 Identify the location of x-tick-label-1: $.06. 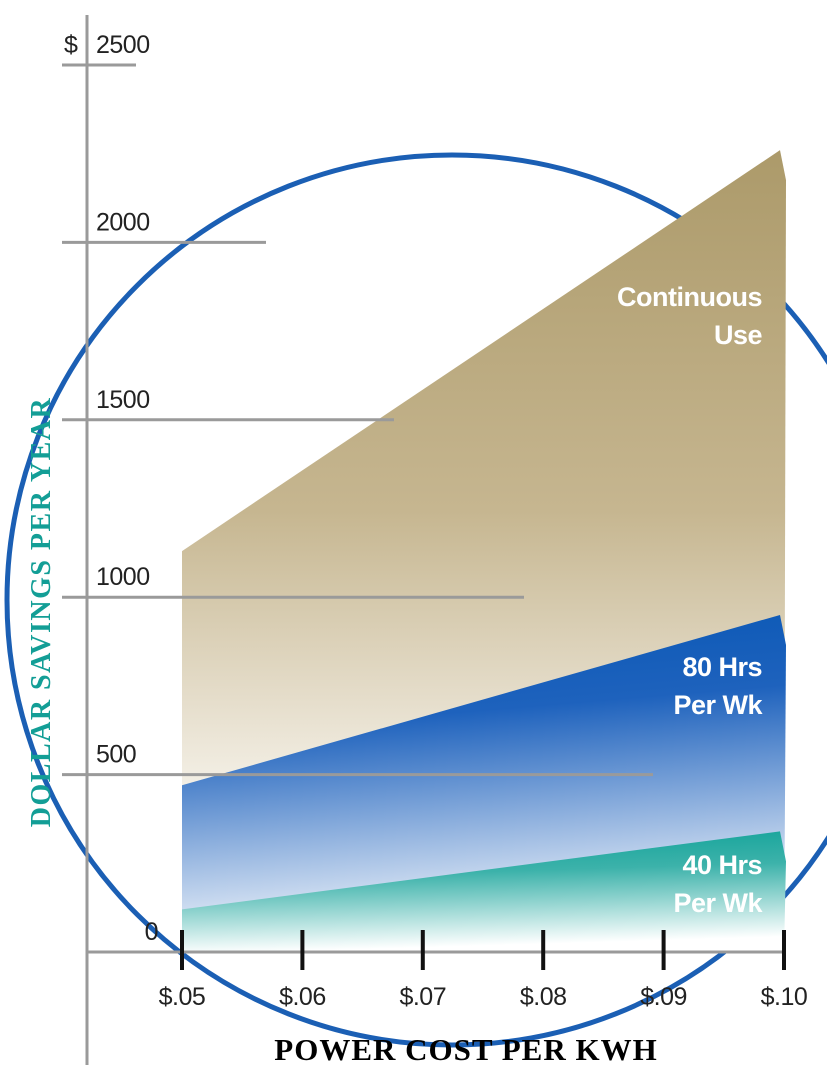
(302, 997).